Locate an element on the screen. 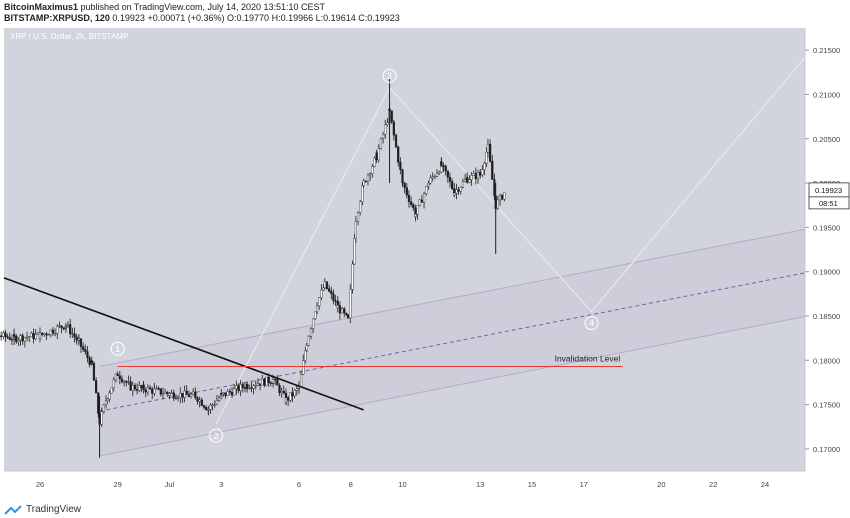 The width and height of the screenshot is (850, 518). last-price: 0.19923 is located at coordinates (128, 18).